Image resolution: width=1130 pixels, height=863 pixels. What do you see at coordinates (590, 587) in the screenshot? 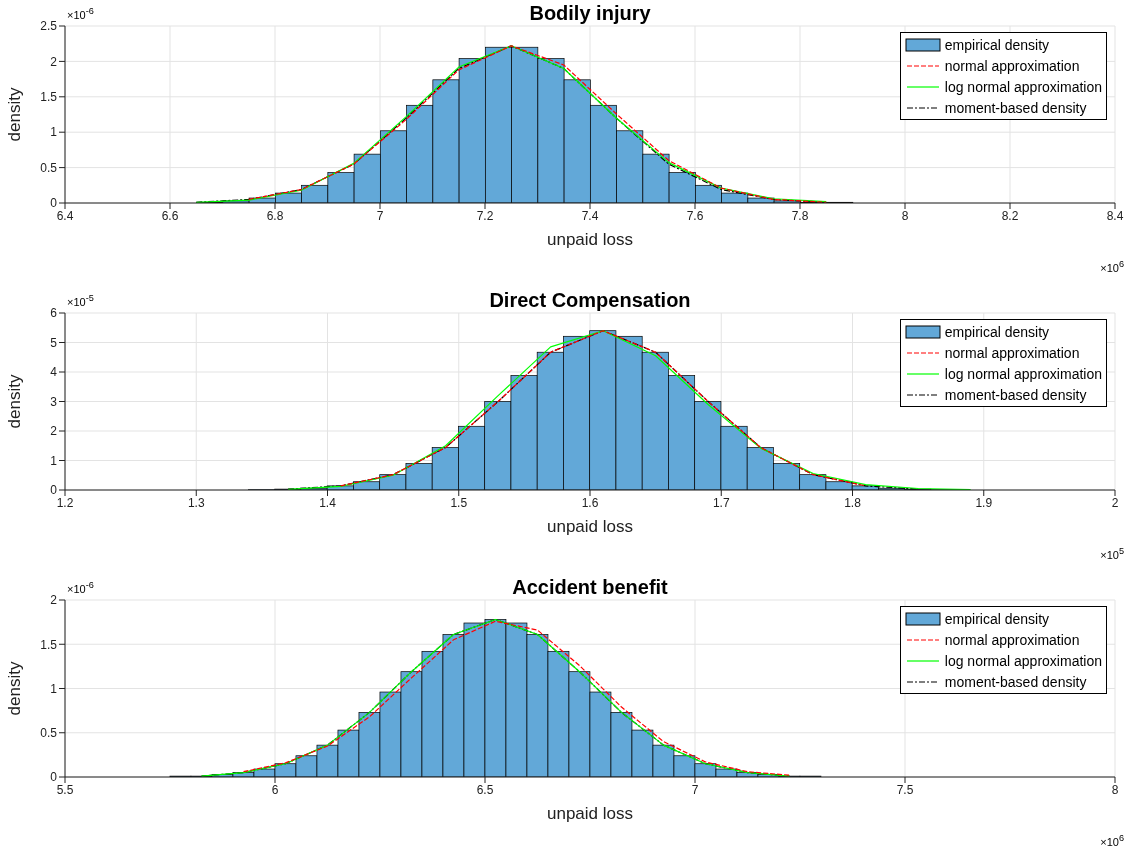
I see `chart-title: Accident benefit` at bounding box center [590, 587].